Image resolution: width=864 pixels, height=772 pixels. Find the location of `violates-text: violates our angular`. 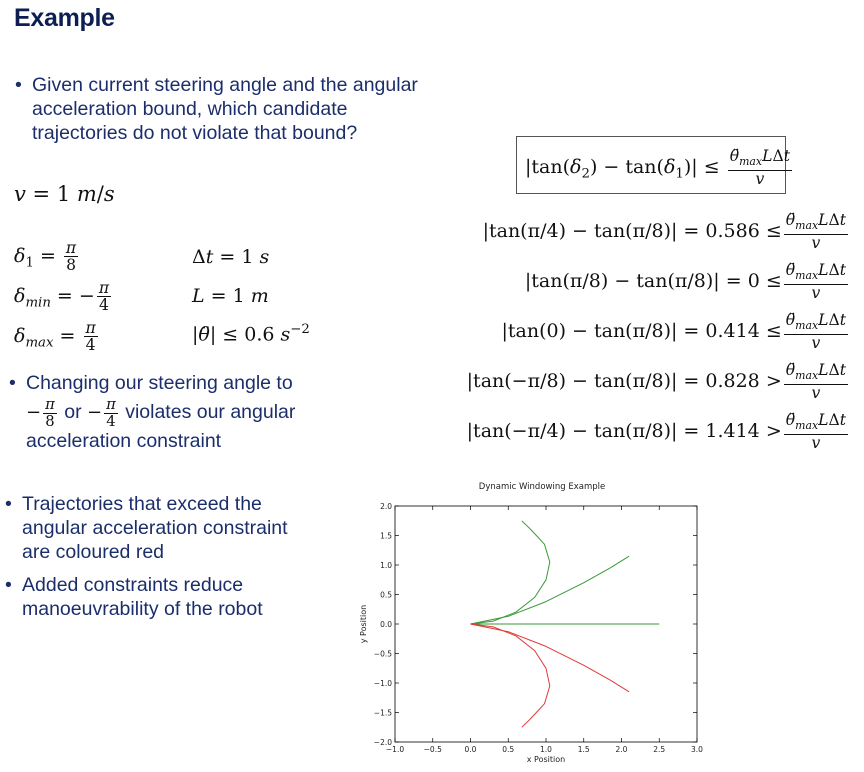

violates-text: violates our angular is located at coordinates (210, 412).